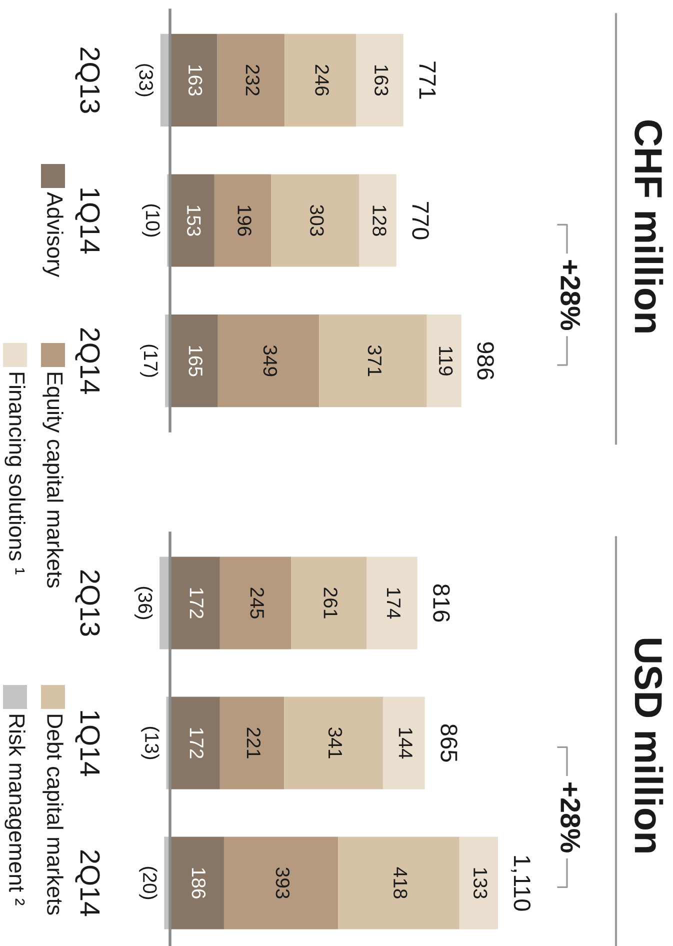 This screenshot has height=946, width=673. What do you see at coordinates (253, 80) in the screenshot?
I see `data-label: 232` at bounding box center [253, 80].